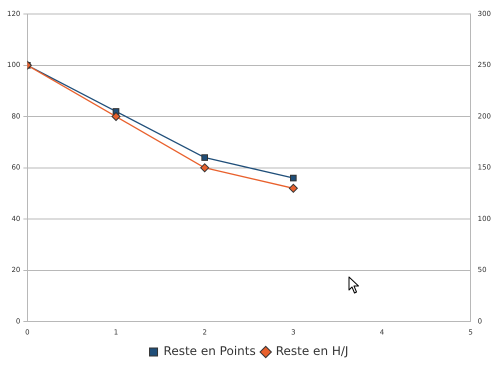 This screenshot has height=378, width=498. Describe the element at coordinates (210, 351) in the screenshot. I see `legend-label: Reste en Points` at that location.